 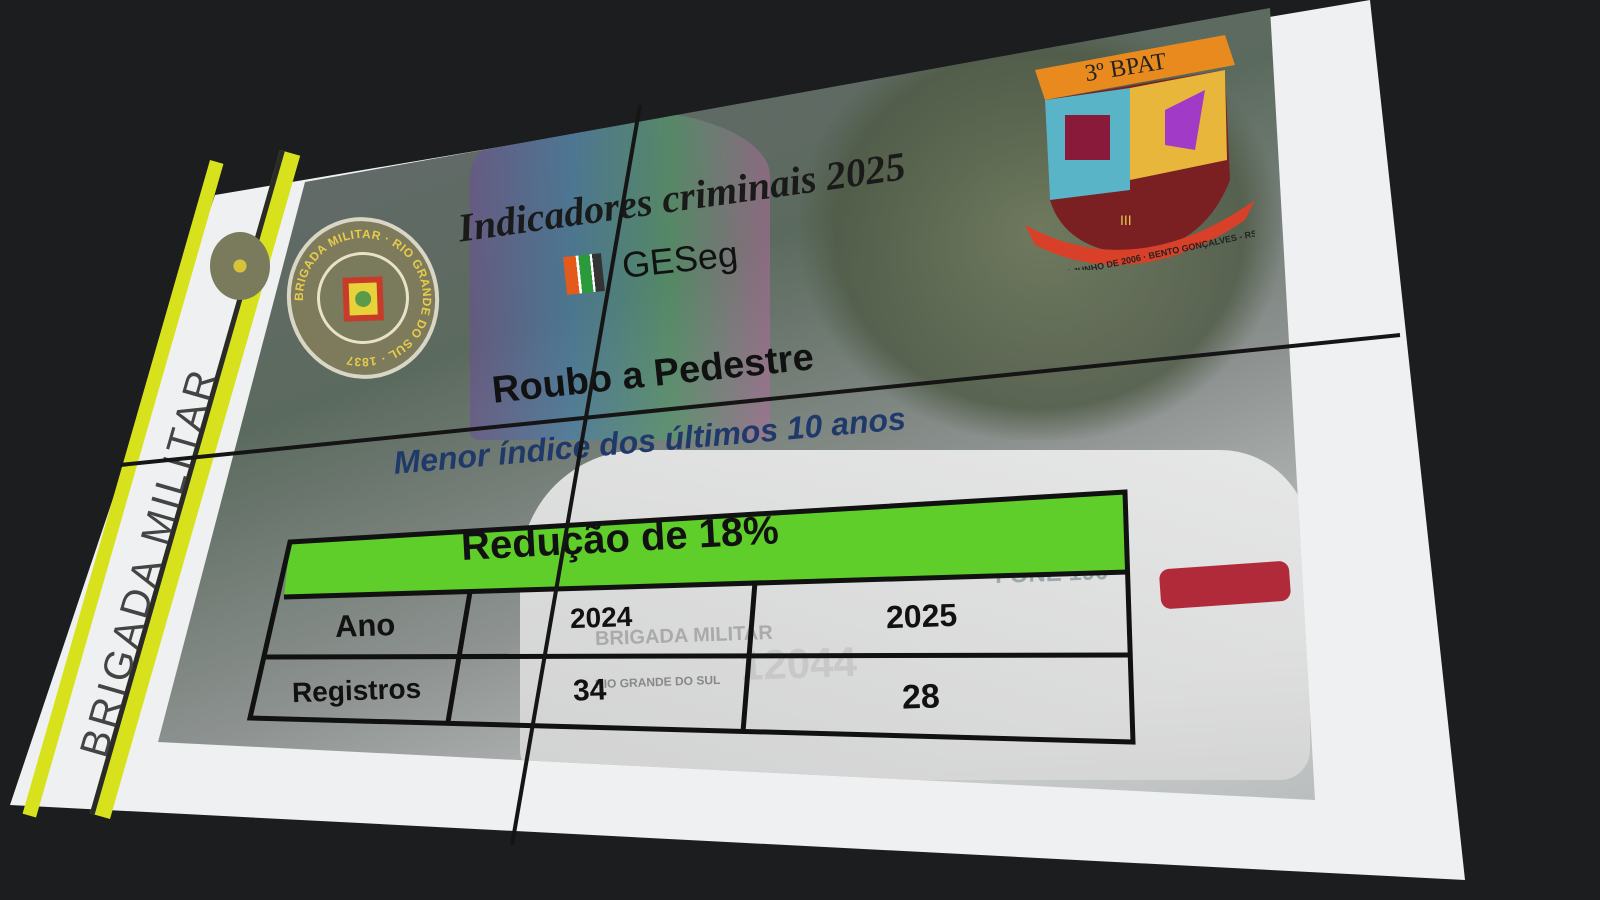 I want to click on crest-numeral: III, so click(x=1126, y=220).